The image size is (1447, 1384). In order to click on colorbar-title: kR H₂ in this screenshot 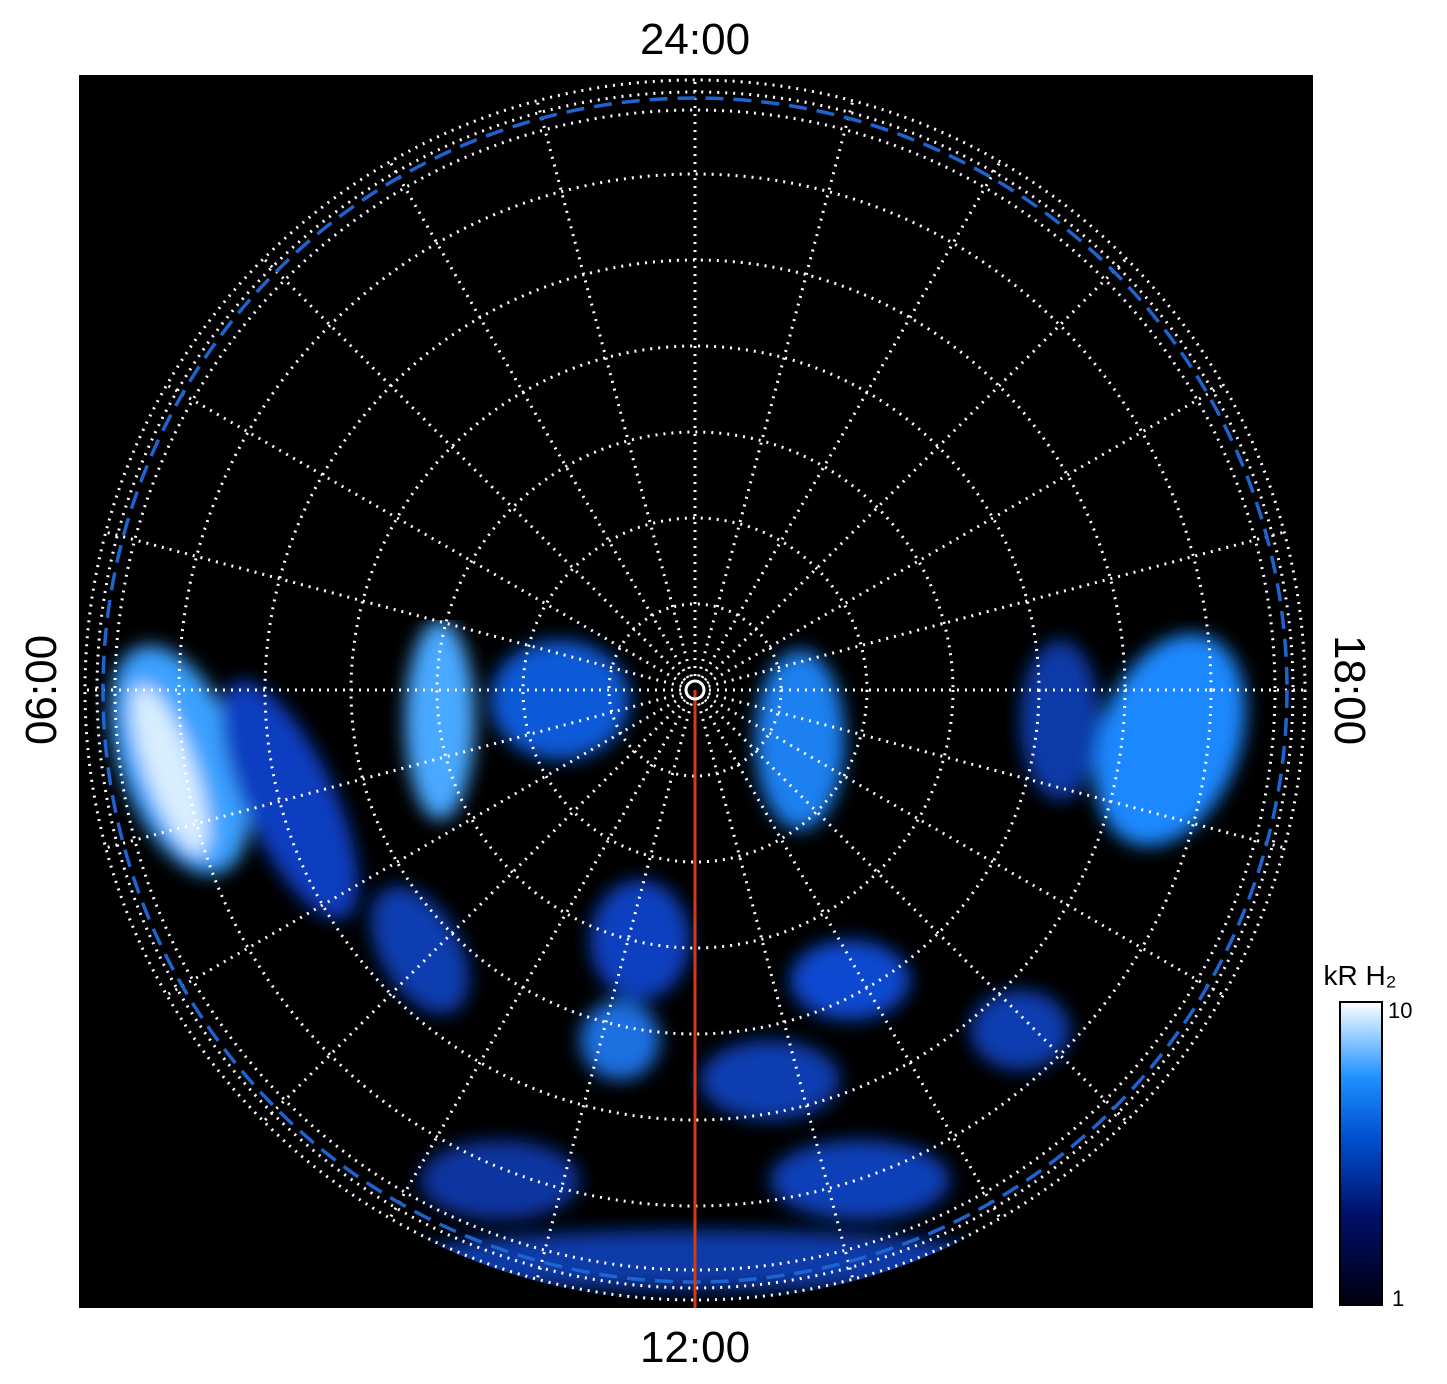, I will do `click(1359, 975)`.